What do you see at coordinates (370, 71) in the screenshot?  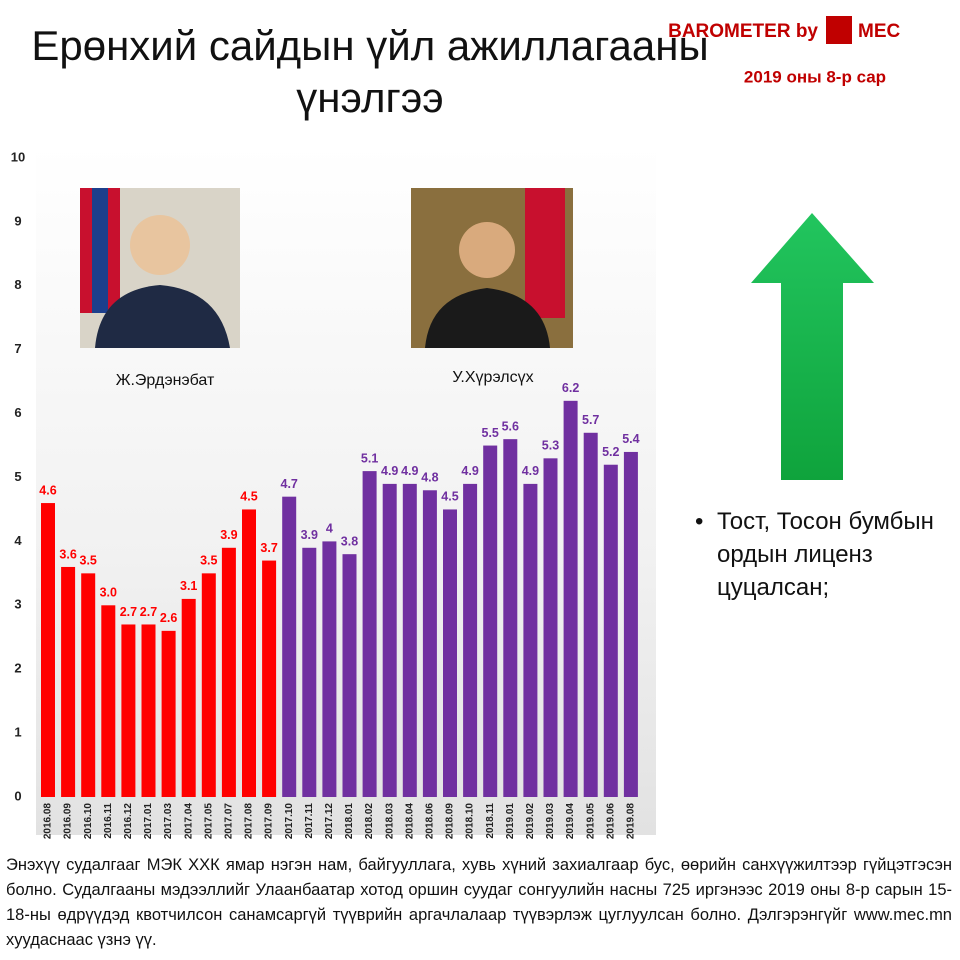 I see `chart-title: Ерөнхий сайдын үйл ажиллагааны үнэлгээ` at bounding box center [370, 71].